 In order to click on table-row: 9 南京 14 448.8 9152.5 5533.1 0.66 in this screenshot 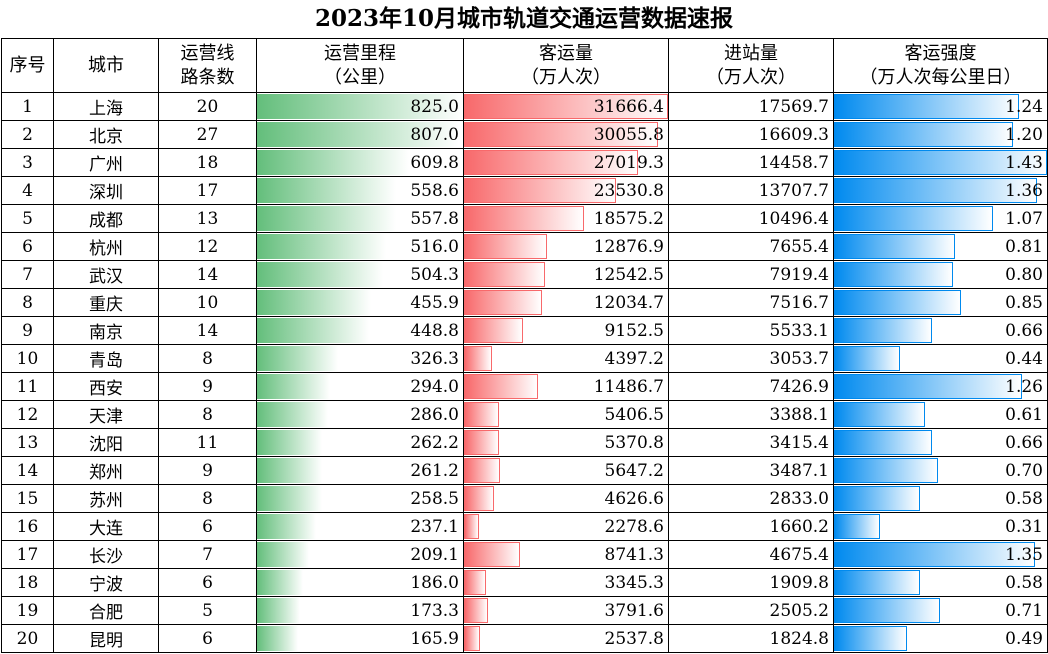, I will do `click(524, 330)`.